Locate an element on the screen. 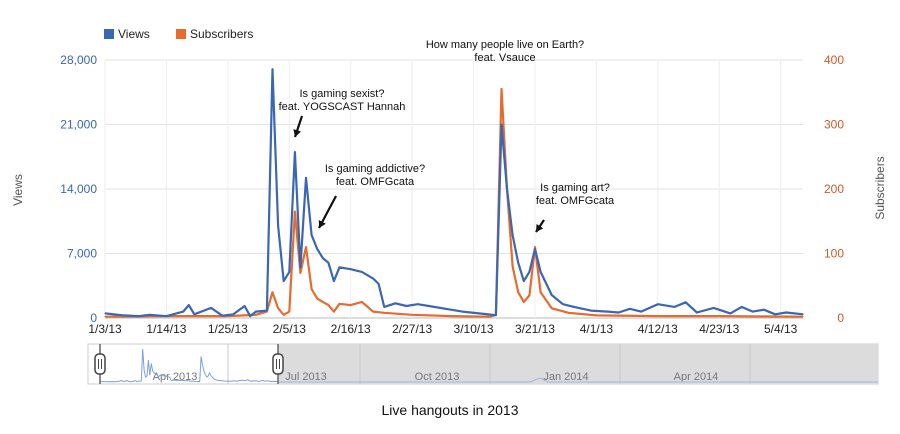 The width and height of the screenshot is (900, 434). range-navigator: Apr 2013 Jul 2013 Oct 2013 Jan 2014 Apr 2014 is located at coordinates (483, 364).